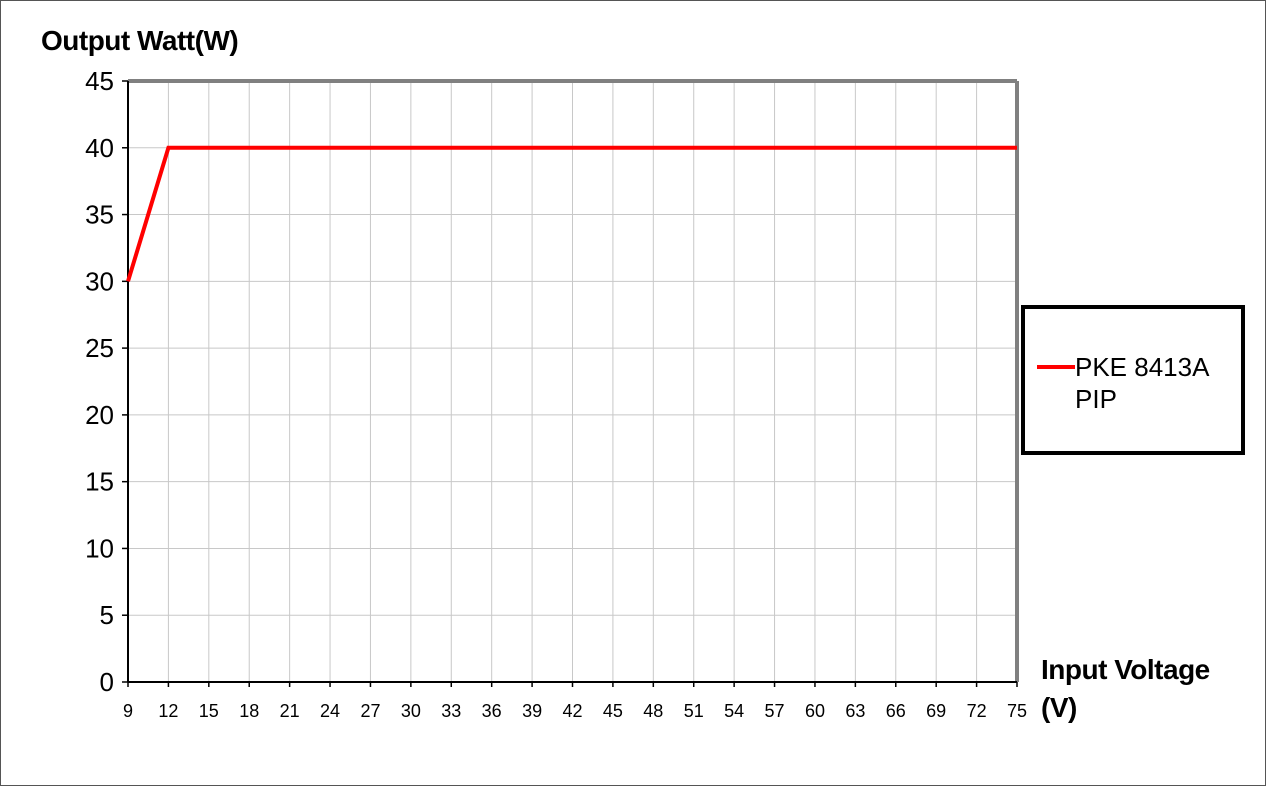  What do you see at coordinates (168, 711) in the screenshot?
I see `x-tick-label: 12` at bounding box center [168, 711].